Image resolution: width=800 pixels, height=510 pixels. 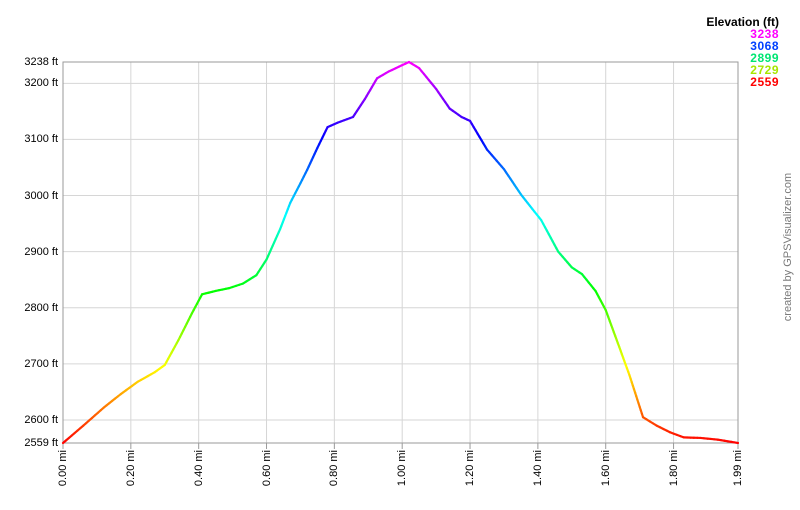 I want to click on x-tick-label: 1.20 mi, so click(x=470, y=468).